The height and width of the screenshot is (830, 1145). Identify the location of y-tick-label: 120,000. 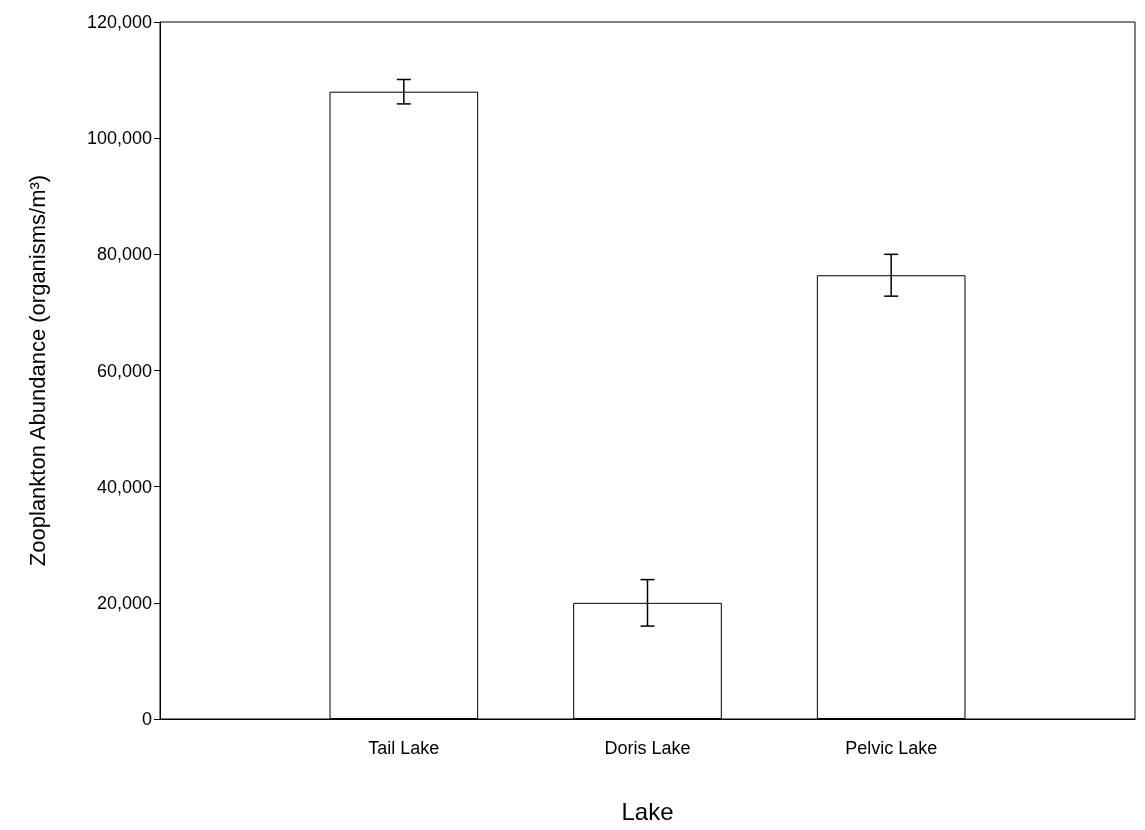
(119, 22).